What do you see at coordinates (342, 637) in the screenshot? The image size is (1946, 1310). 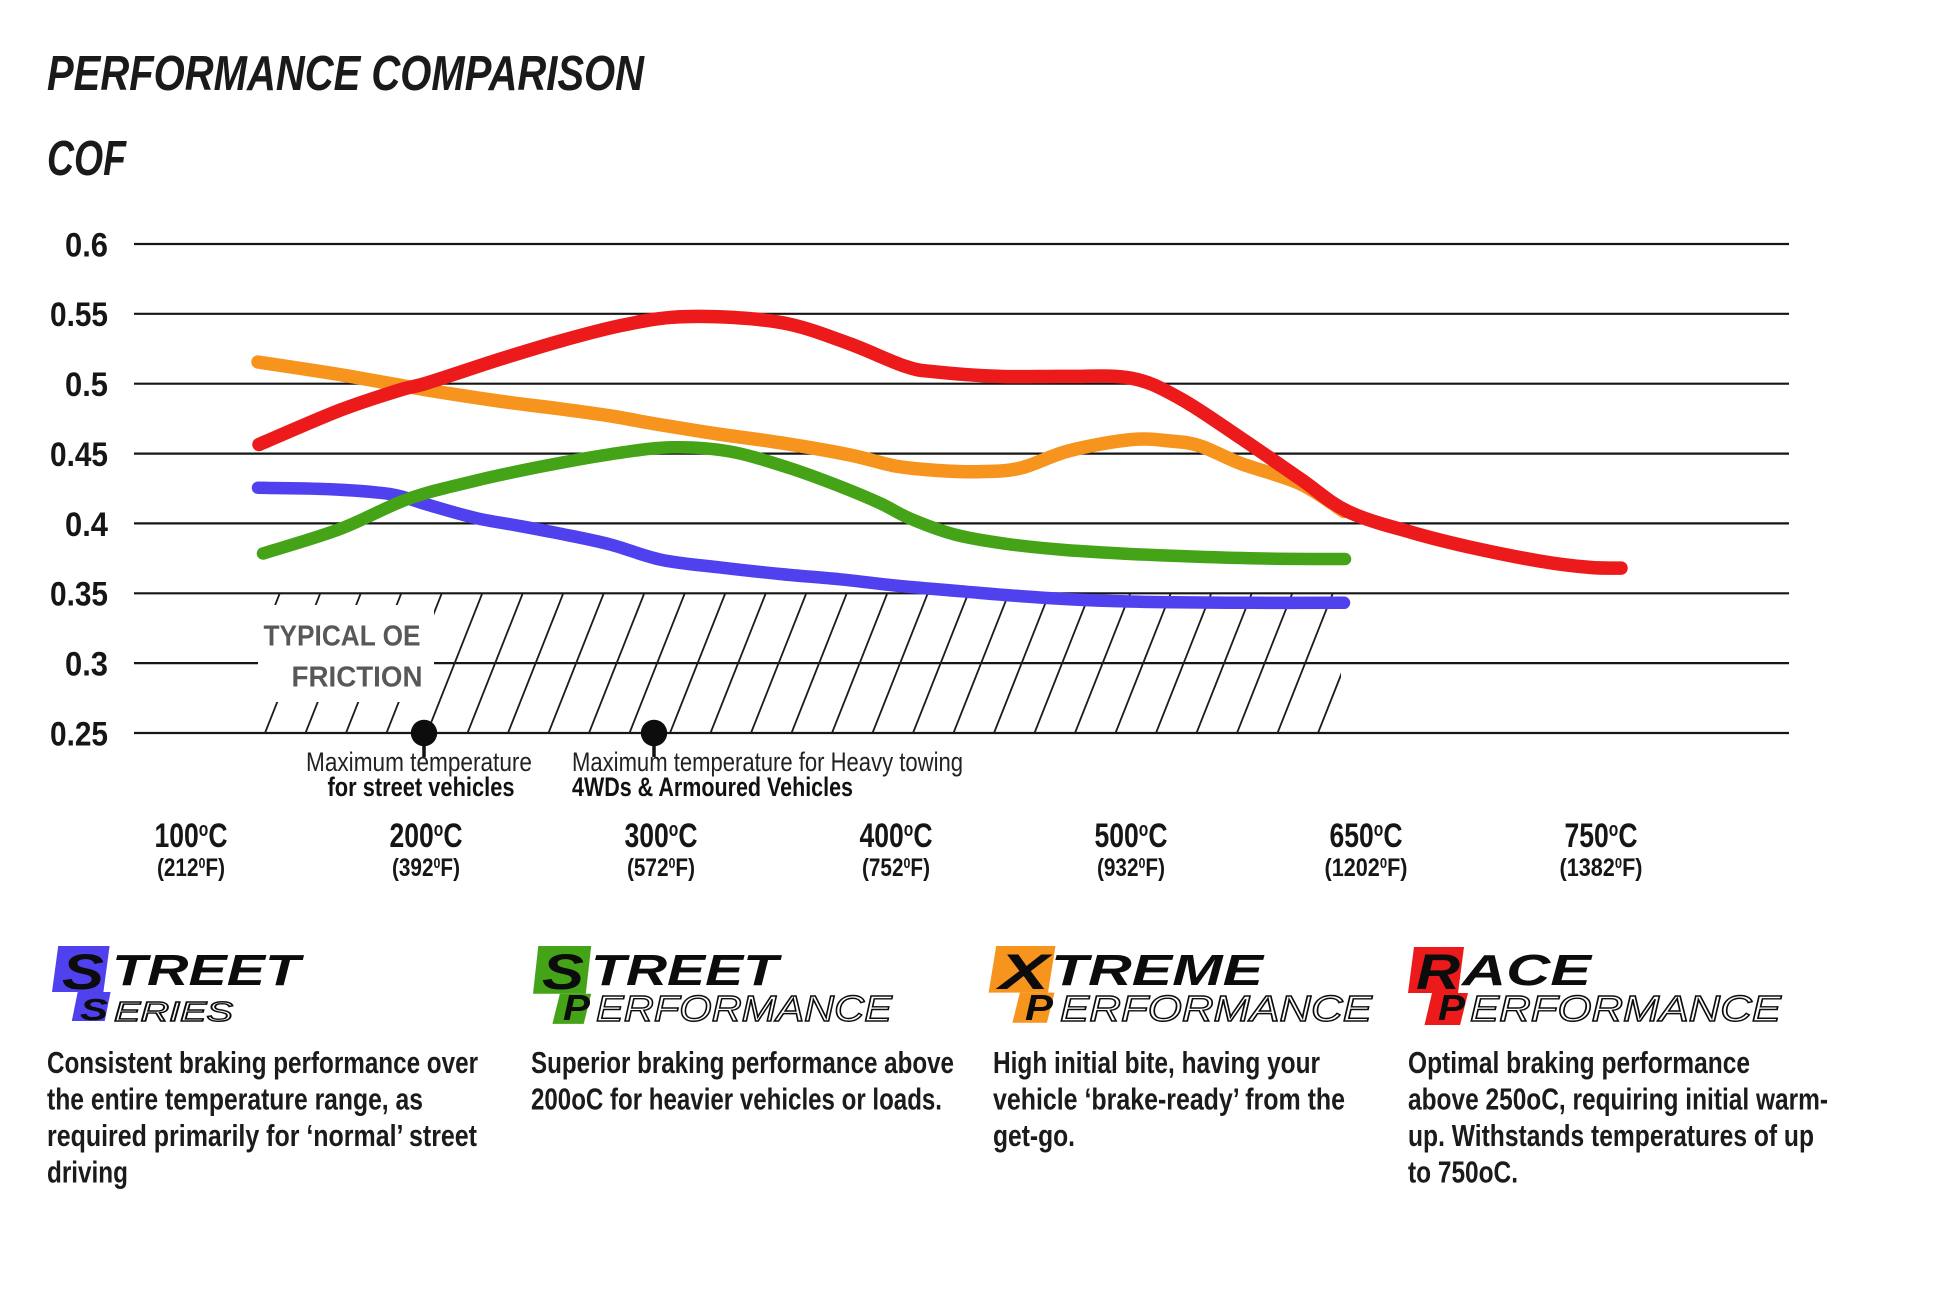 I see `svg-text: TYPICAL OE` at bounding box center [342, 637].